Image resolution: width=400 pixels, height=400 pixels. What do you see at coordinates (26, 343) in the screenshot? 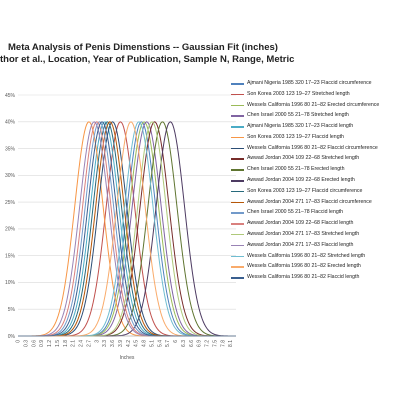
I see `x-tick-label: 0.3` at bounding box center [26, 343].